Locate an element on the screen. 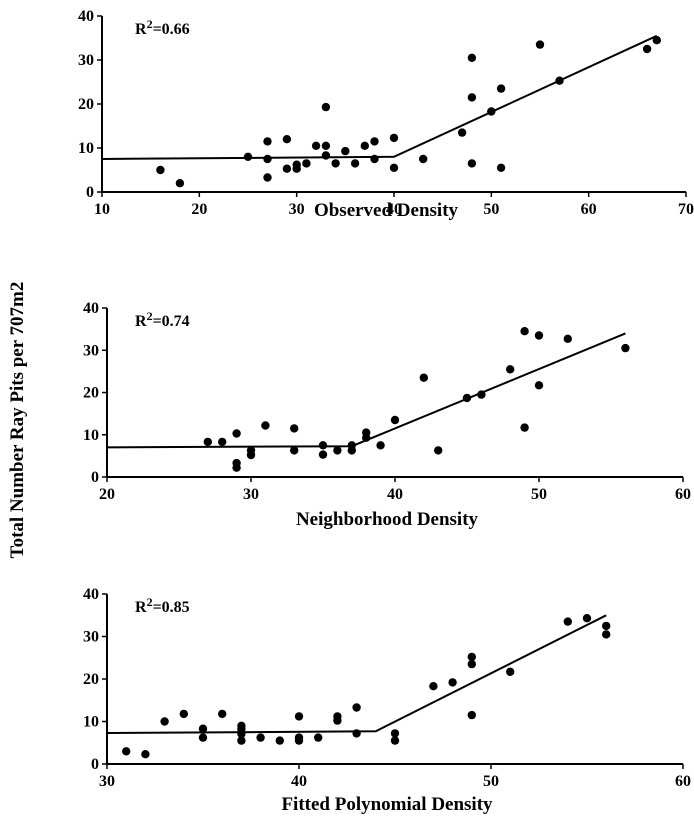 The image size is (694, 822). y-tick-label: 0 is located at coordinates (95, 764).